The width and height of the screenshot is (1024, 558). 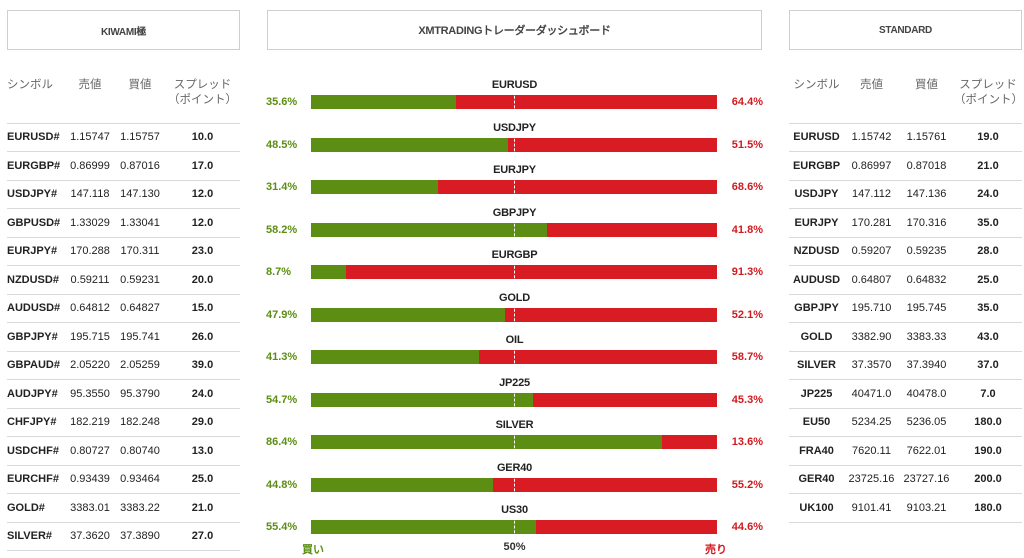 I want to click on buy-percent: 35.6%, so click(x=282, y=102).